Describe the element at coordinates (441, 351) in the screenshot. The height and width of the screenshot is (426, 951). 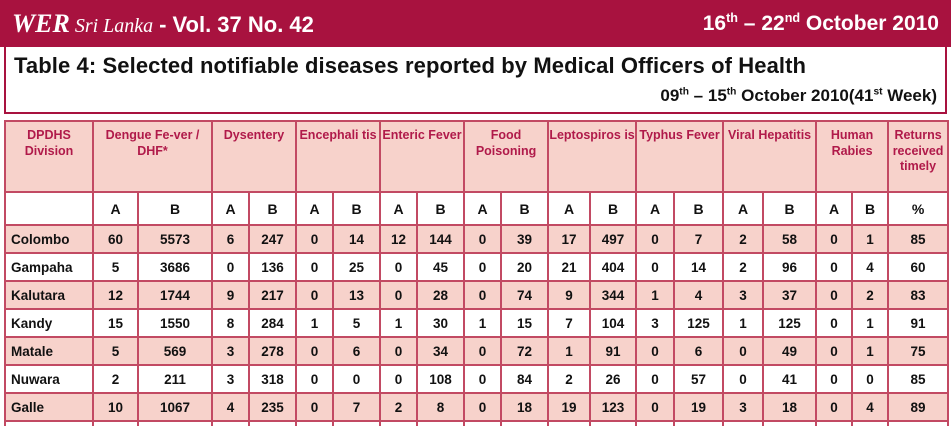
I see `count-b-cell: 34` at that location.